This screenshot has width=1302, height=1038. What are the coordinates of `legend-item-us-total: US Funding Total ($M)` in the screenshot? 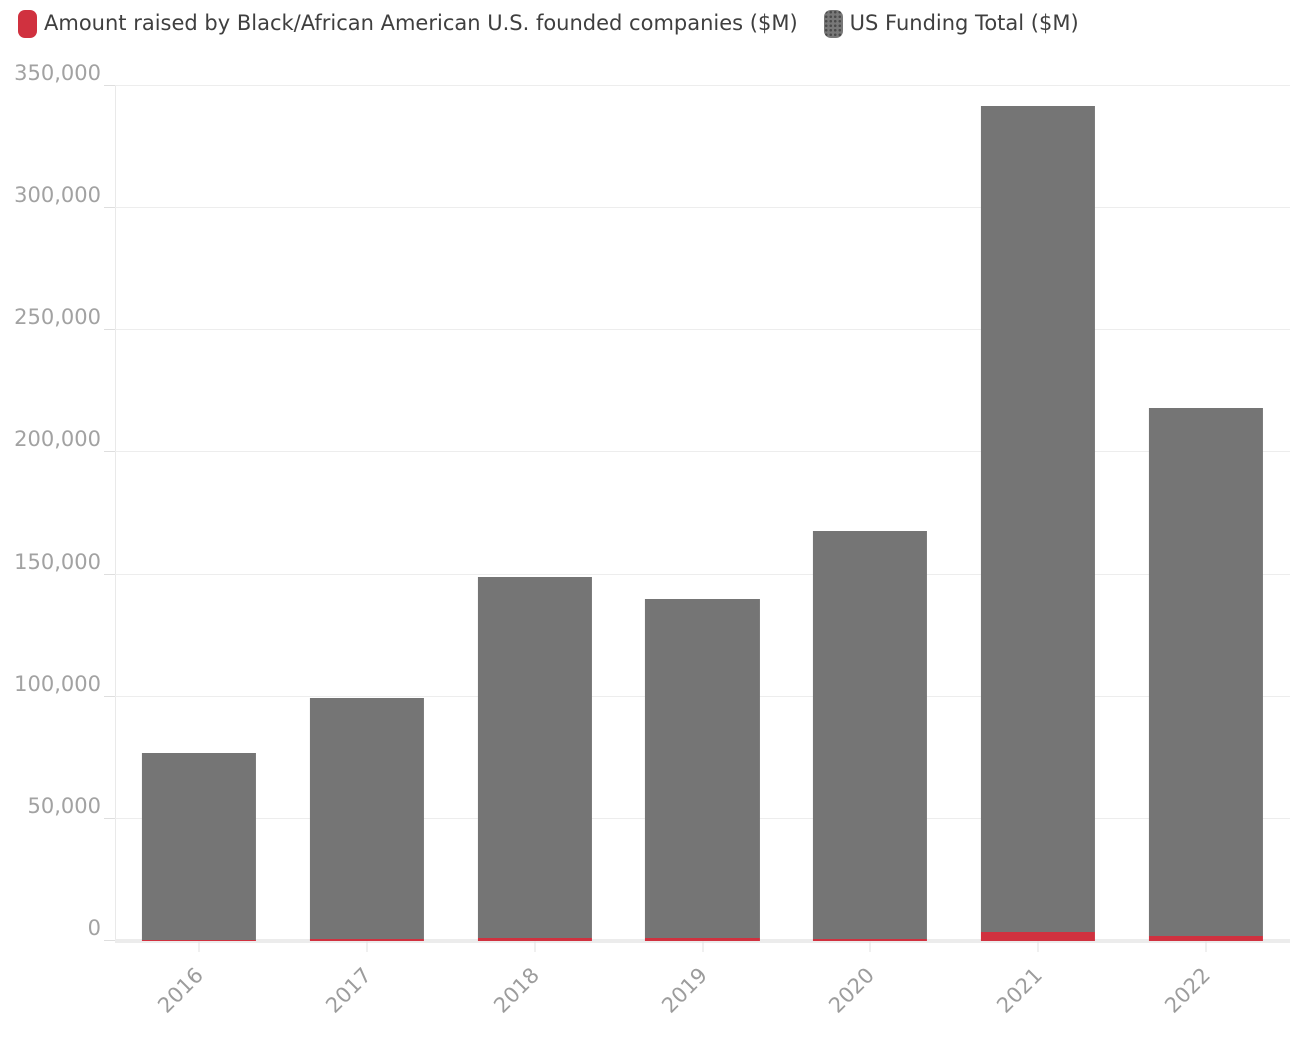 It's located at (951, 24).